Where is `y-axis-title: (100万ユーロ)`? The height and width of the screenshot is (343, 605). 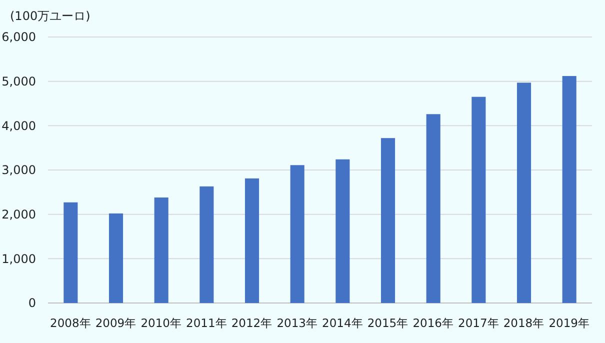
y-axis-title: (100万ユーロ) is located at coordinates (50, 16).